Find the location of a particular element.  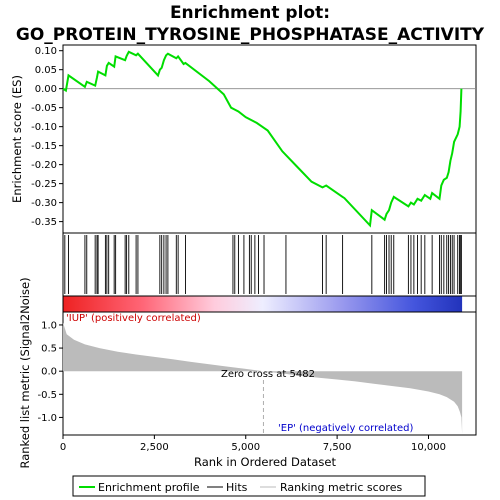

metric-y-tick-label: 0.0 is located at coordinates (49, 372).